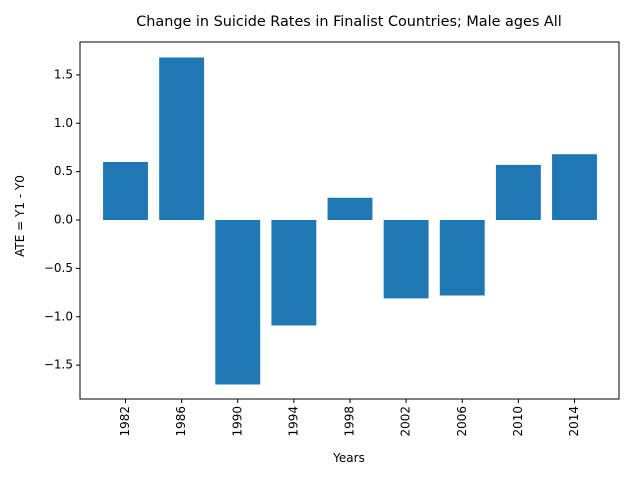  What do you see at coordinates (350, 421) in the screenshot?
I see `x-tick-label-1998: 1998` at bounding box center [350, 421].